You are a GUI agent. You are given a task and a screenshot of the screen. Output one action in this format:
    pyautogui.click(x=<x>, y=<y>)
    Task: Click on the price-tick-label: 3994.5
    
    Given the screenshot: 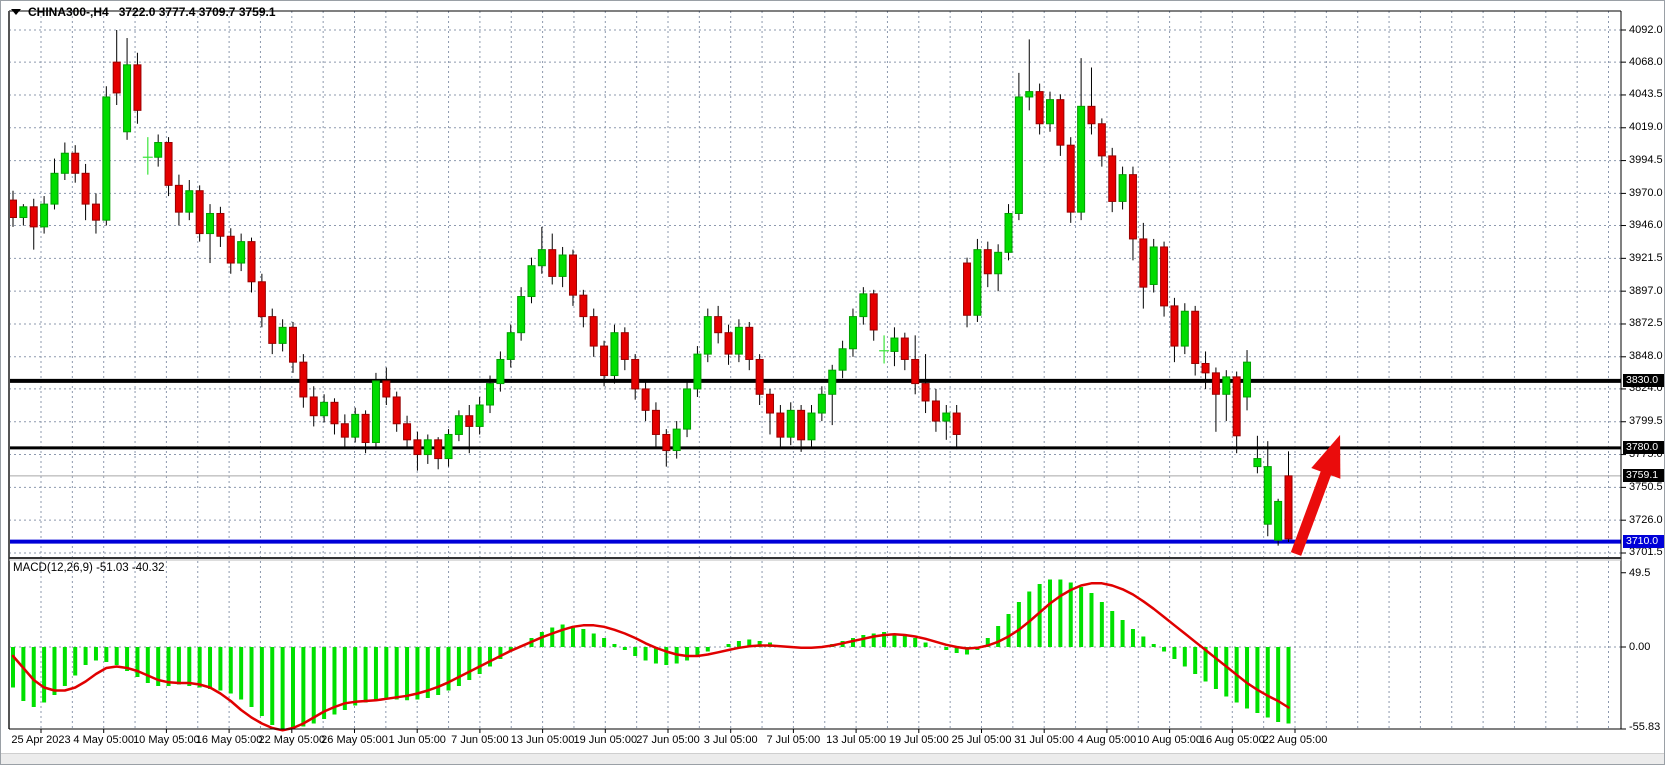 What is the action you would take?
    pyautogui.click(x=1646, y=160)
    